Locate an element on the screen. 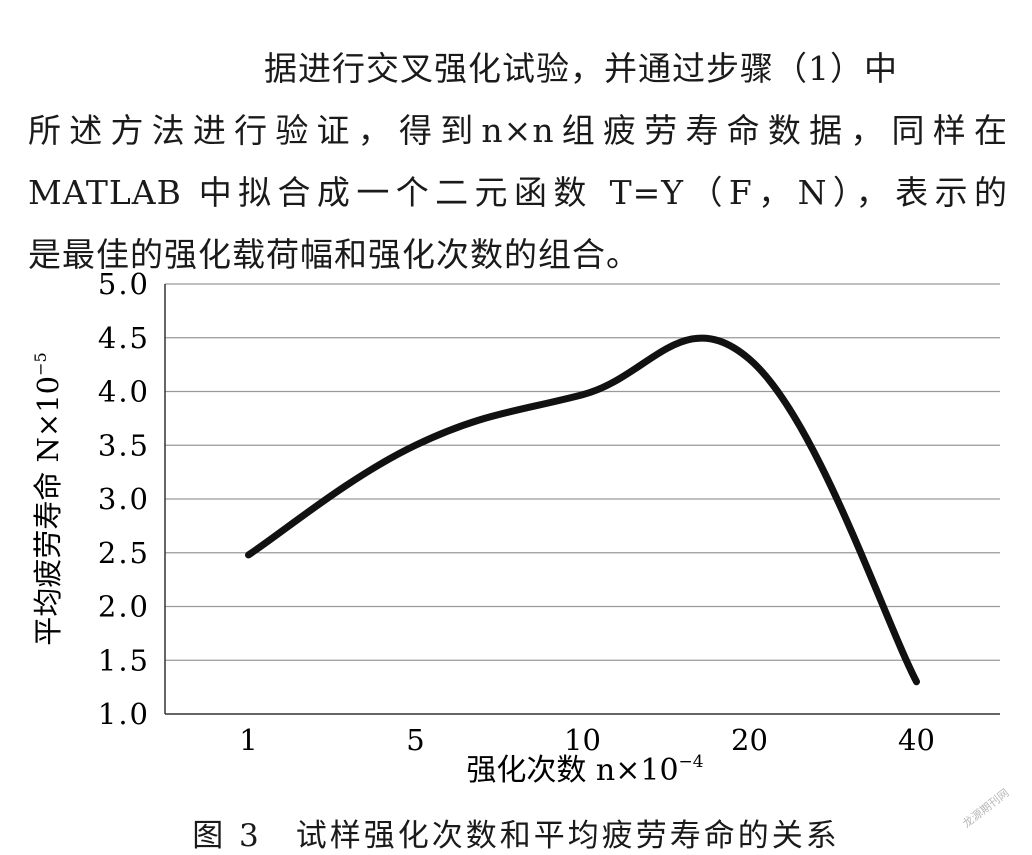 The width and height of the screenshot is (1032, 855). y-tick-label: 3.5 is located at coordinates (124, 445).